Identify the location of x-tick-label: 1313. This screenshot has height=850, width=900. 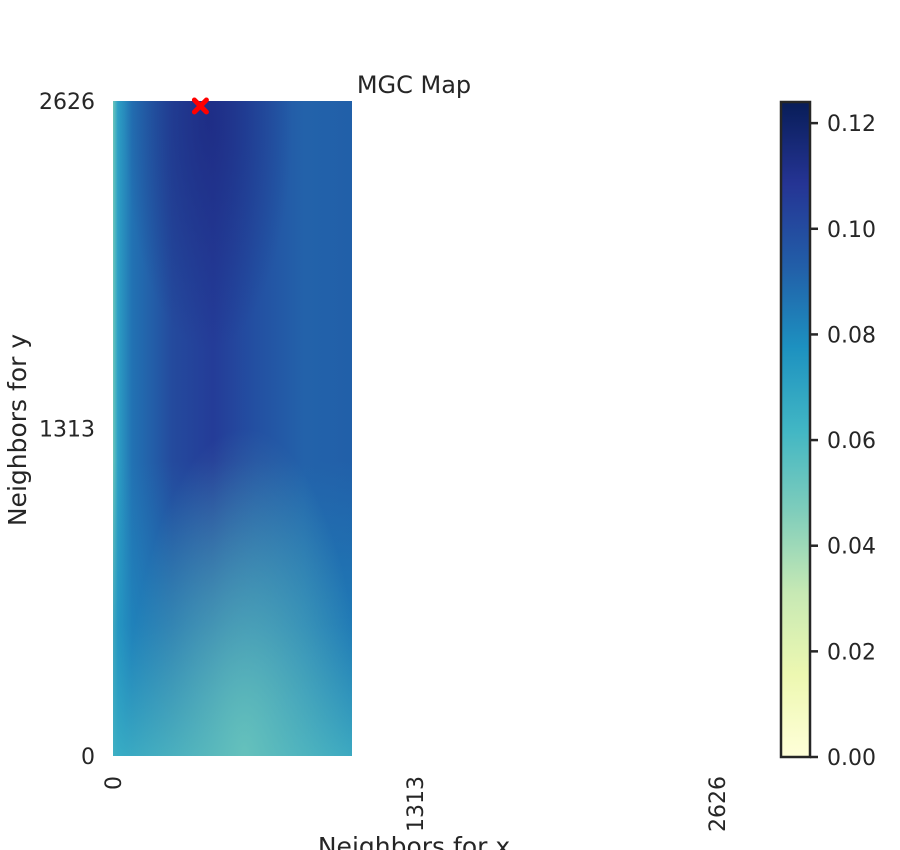
(416, 804).